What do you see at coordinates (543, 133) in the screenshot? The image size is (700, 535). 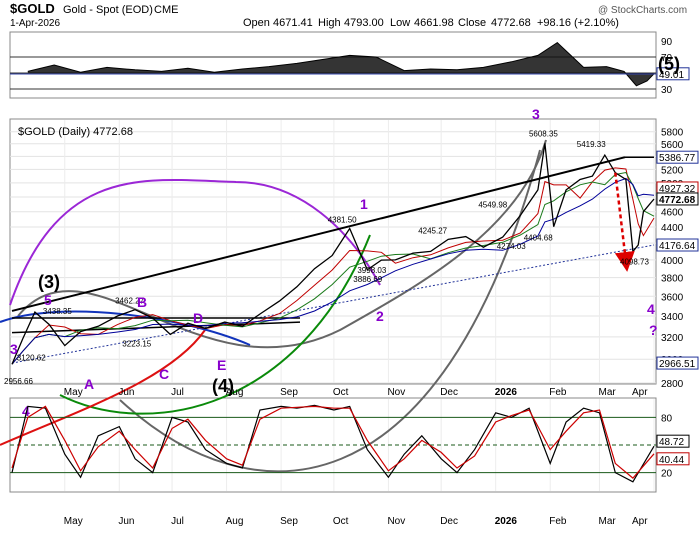 I see `price-annotation: 5608.35` at bounding box center [543, 133].